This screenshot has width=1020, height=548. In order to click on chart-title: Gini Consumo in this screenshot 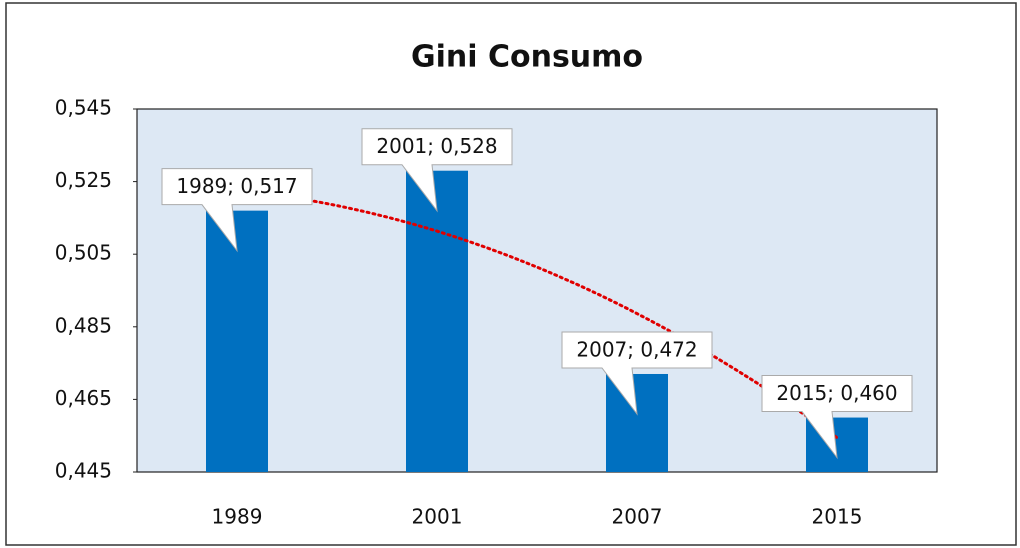, I will do `click(527, 57)`.